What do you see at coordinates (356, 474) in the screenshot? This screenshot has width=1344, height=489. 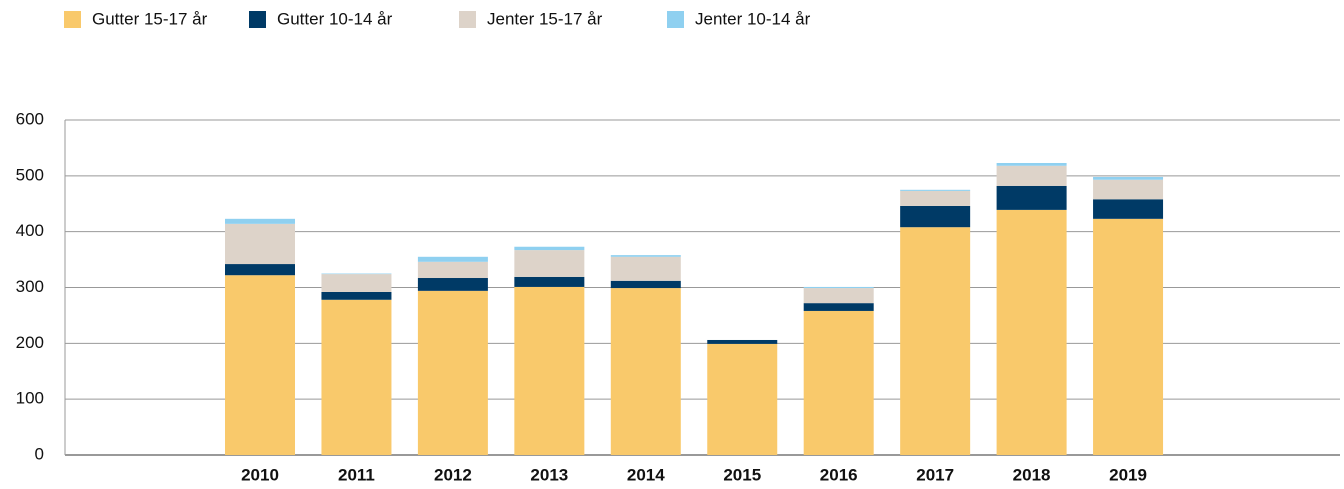 I see `x-tick-label: 2011` at bounding box center [356, 474].